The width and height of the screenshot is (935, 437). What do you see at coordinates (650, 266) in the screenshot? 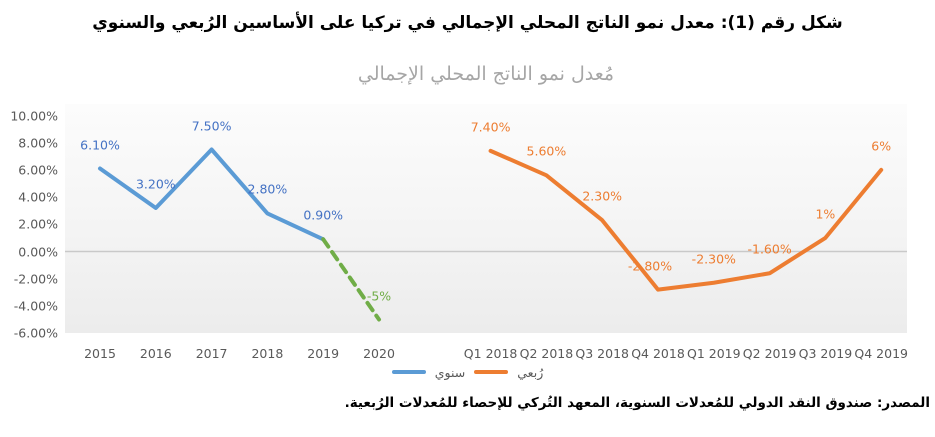
I see `data-label: -2.80%` at bounding box center [650, 266].